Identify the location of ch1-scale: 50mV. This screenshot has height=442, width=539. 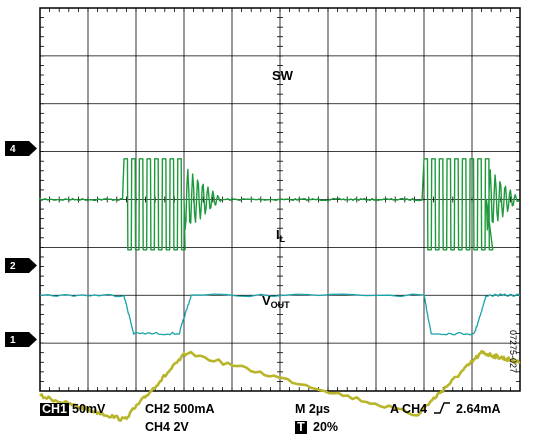
(89, 409).